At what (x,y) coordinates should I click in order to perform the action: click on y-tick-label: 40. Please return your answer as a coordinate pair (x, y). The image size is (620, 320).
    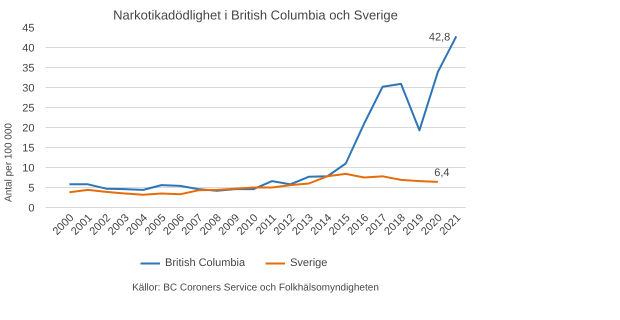
    Looking at the image, I should click on (28, 48).